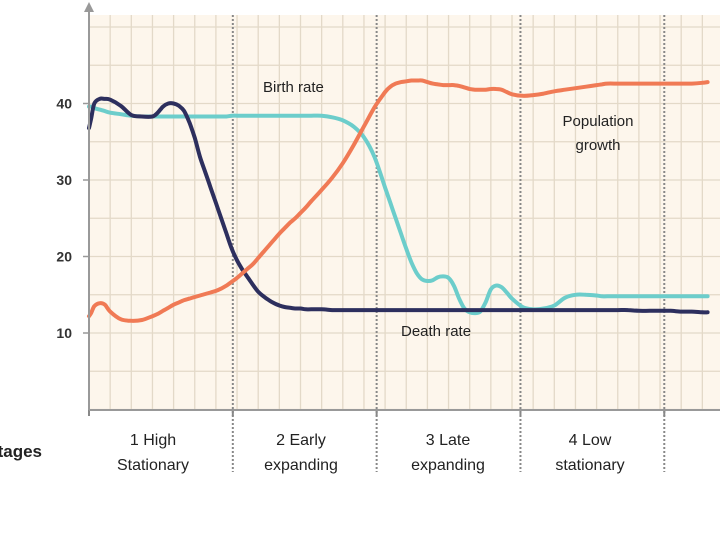  I want to click on death-rate-label: Death rate, so click(436, 331).